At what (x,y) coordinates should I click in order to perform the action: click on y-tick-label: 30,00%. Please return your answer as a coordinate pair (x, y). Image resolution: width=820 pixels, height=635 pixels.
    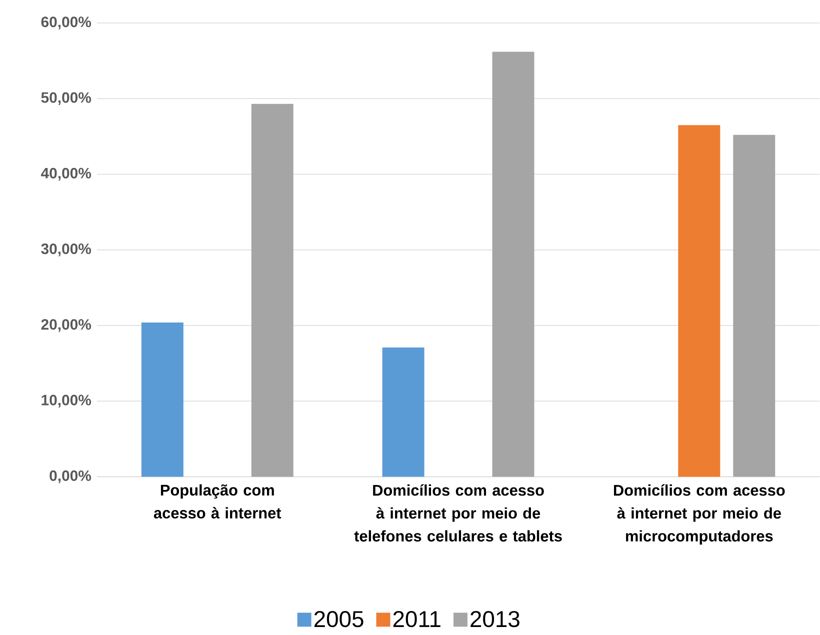
    Looking at the image, I should click on (66, 250).